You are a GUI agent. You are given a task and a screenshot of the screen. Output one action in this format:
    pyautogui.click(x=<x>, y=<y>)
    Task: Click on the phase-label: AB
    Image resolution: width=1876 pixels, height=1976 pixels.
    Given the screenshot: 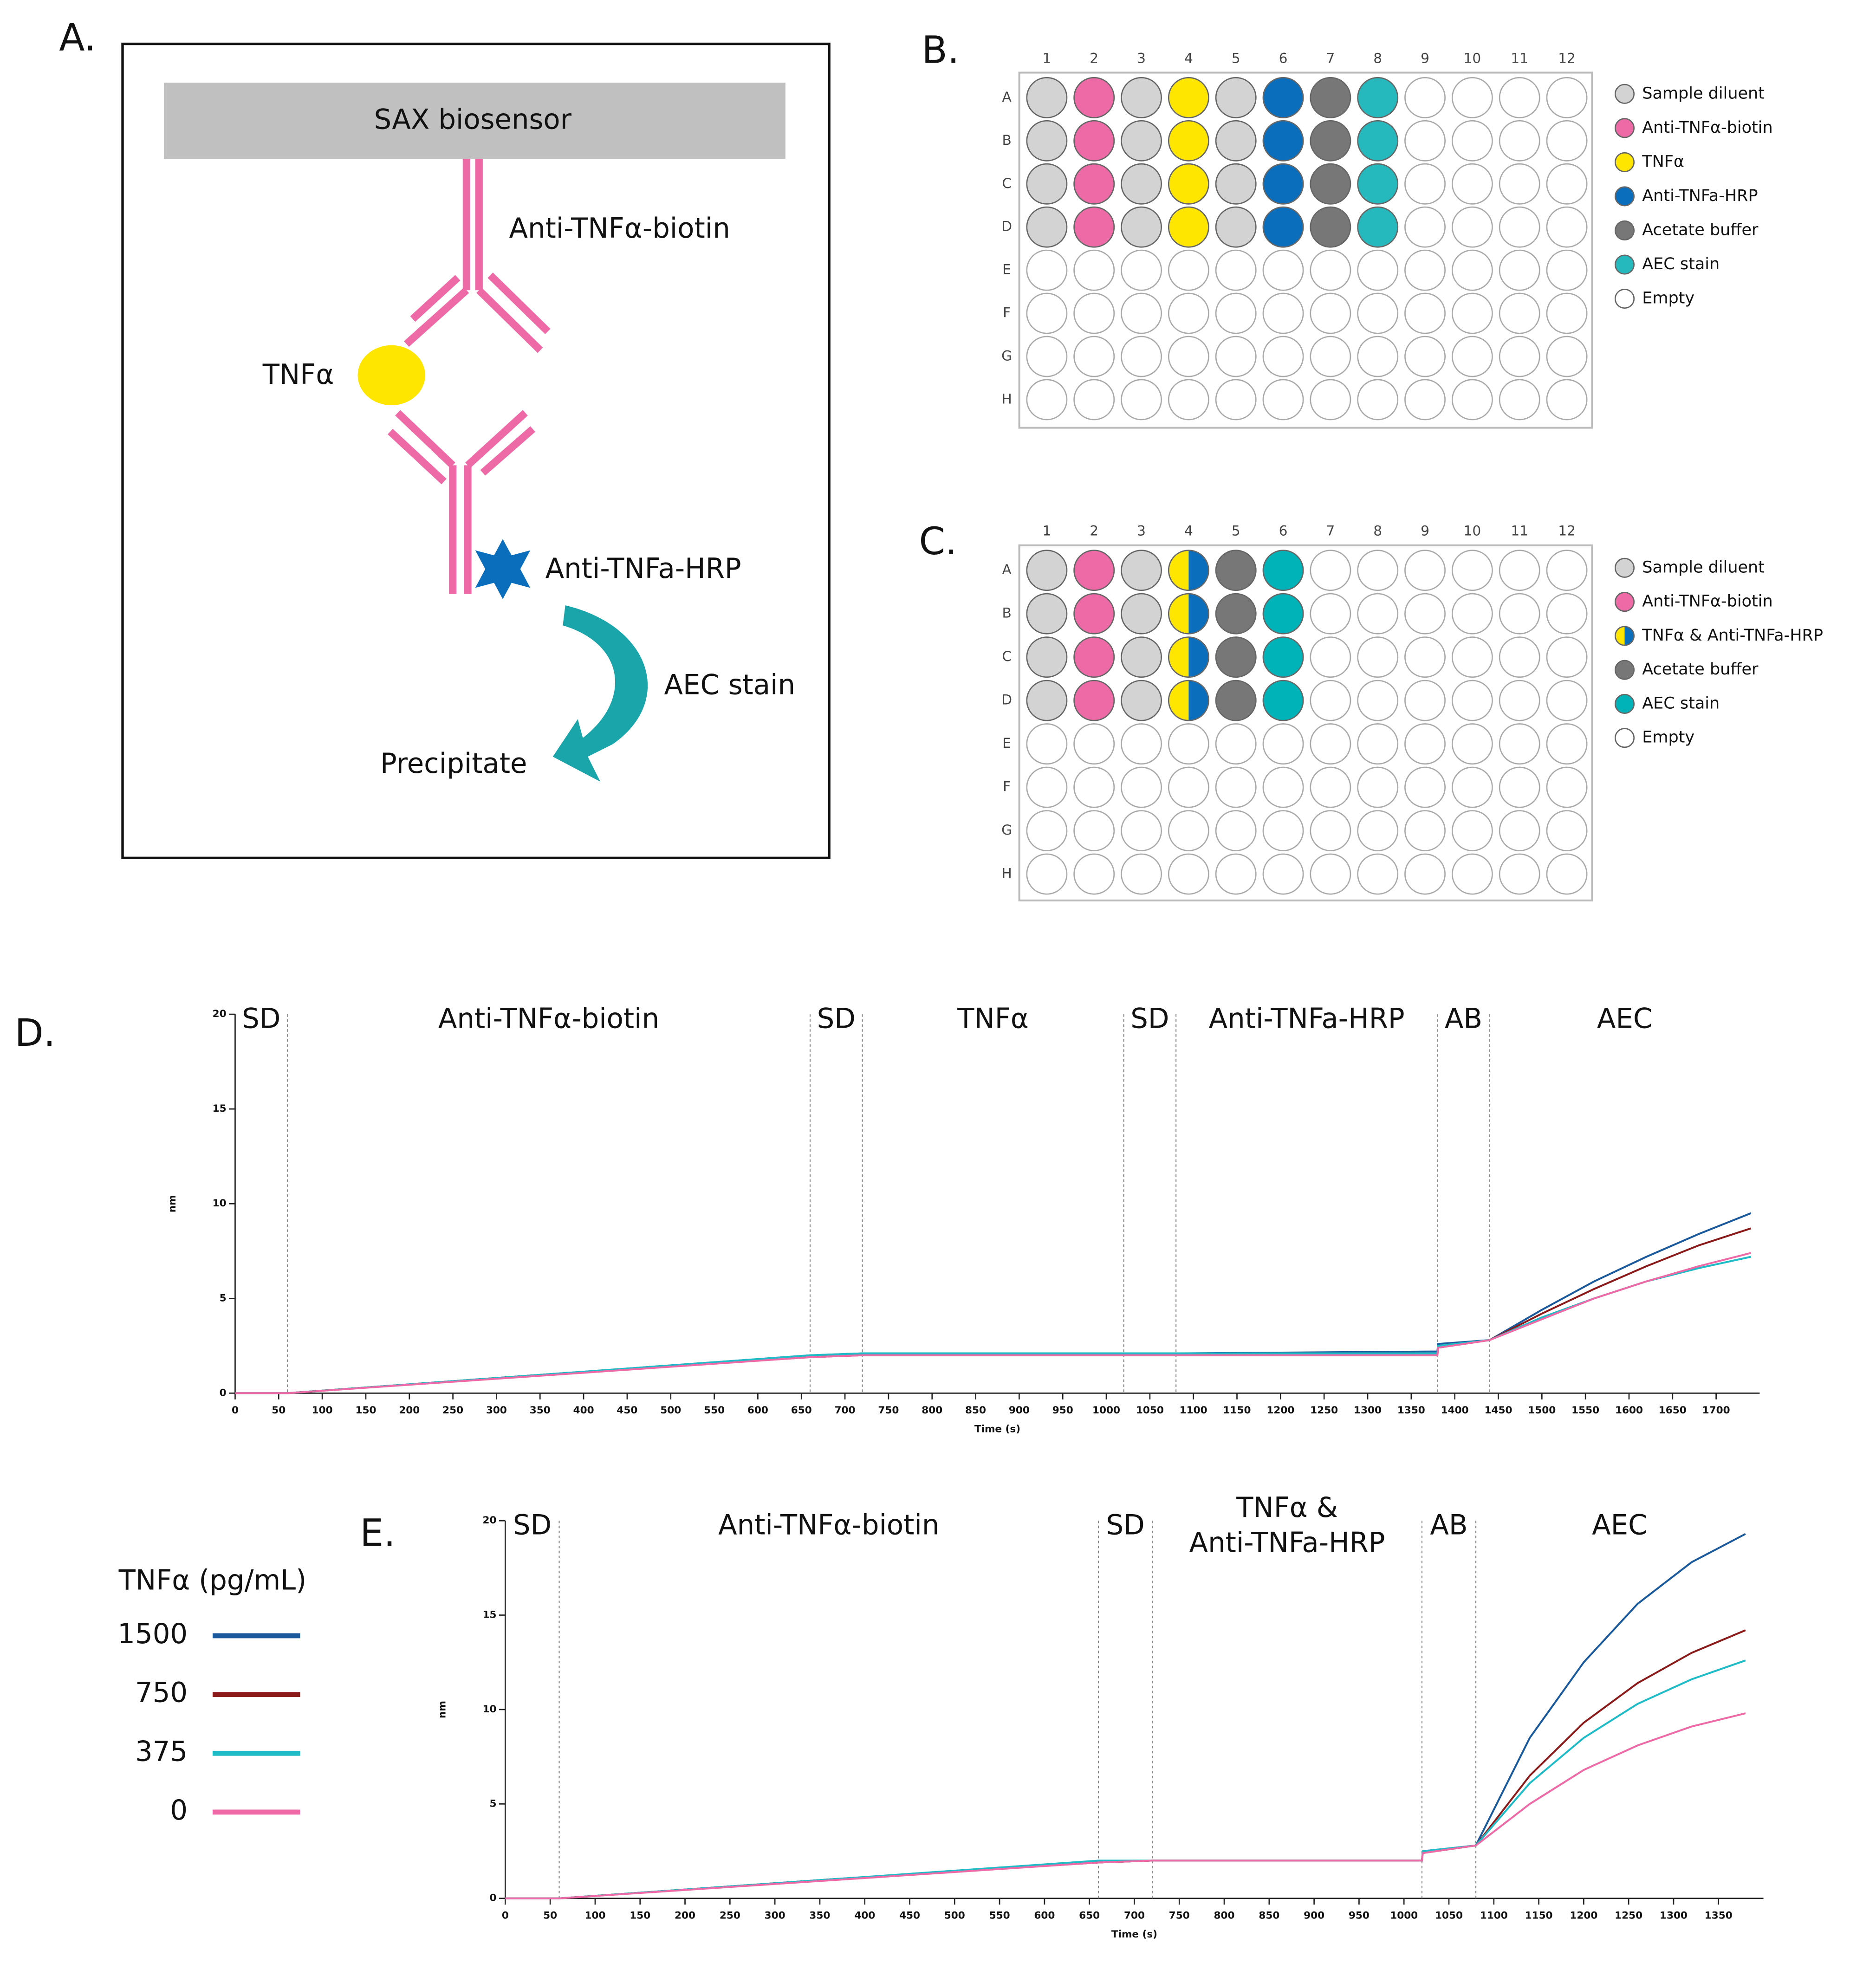 What is the action you would take?
    pyautogui.click(x=1448, y=1525)
    